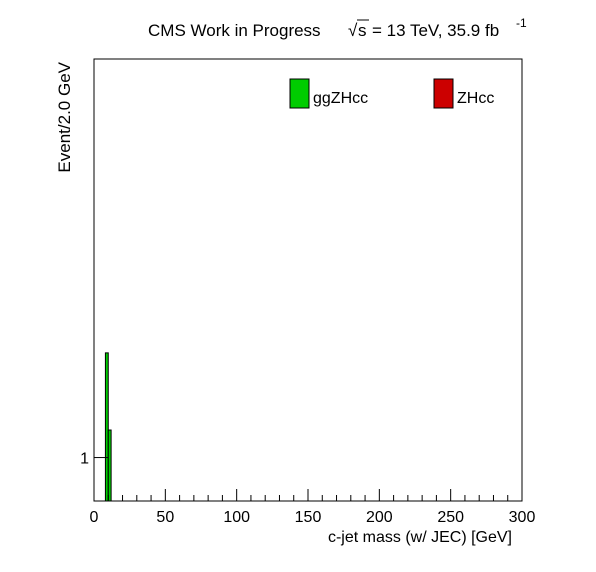  I want to click on x-tick-label: 250, so click(450, 517).